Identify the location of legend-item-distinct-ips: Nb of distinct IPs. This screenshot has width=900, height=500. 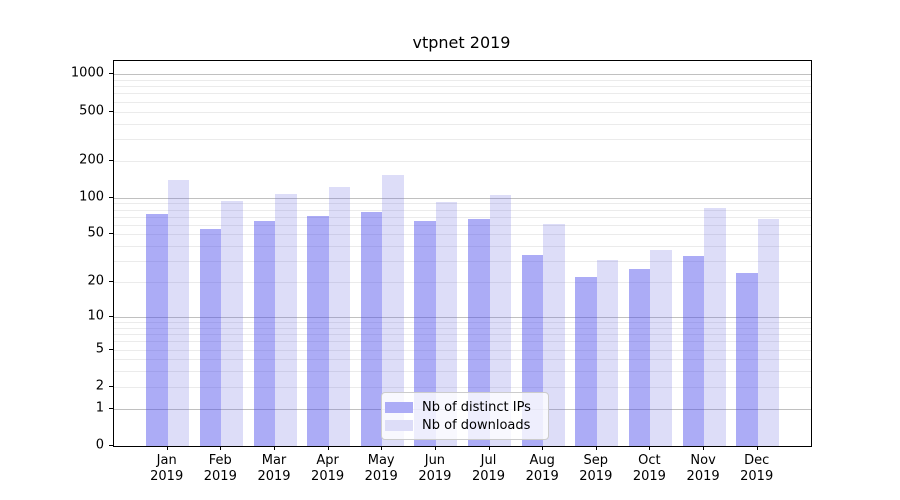
(465, 407).